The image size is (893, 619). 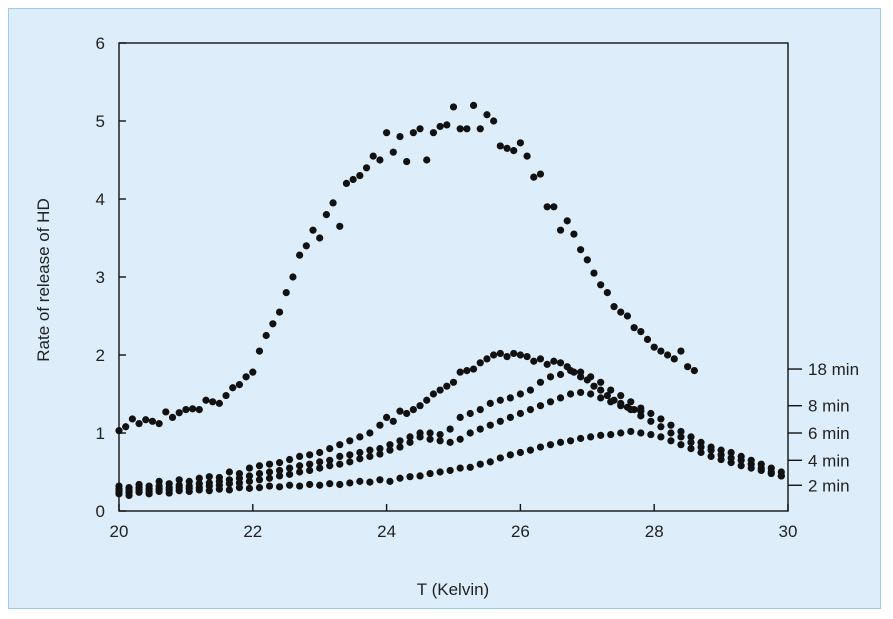 I want to click on labels-layer: 18 min 8 min 6 min 4 min 2 min, so click(x=823, y=427).